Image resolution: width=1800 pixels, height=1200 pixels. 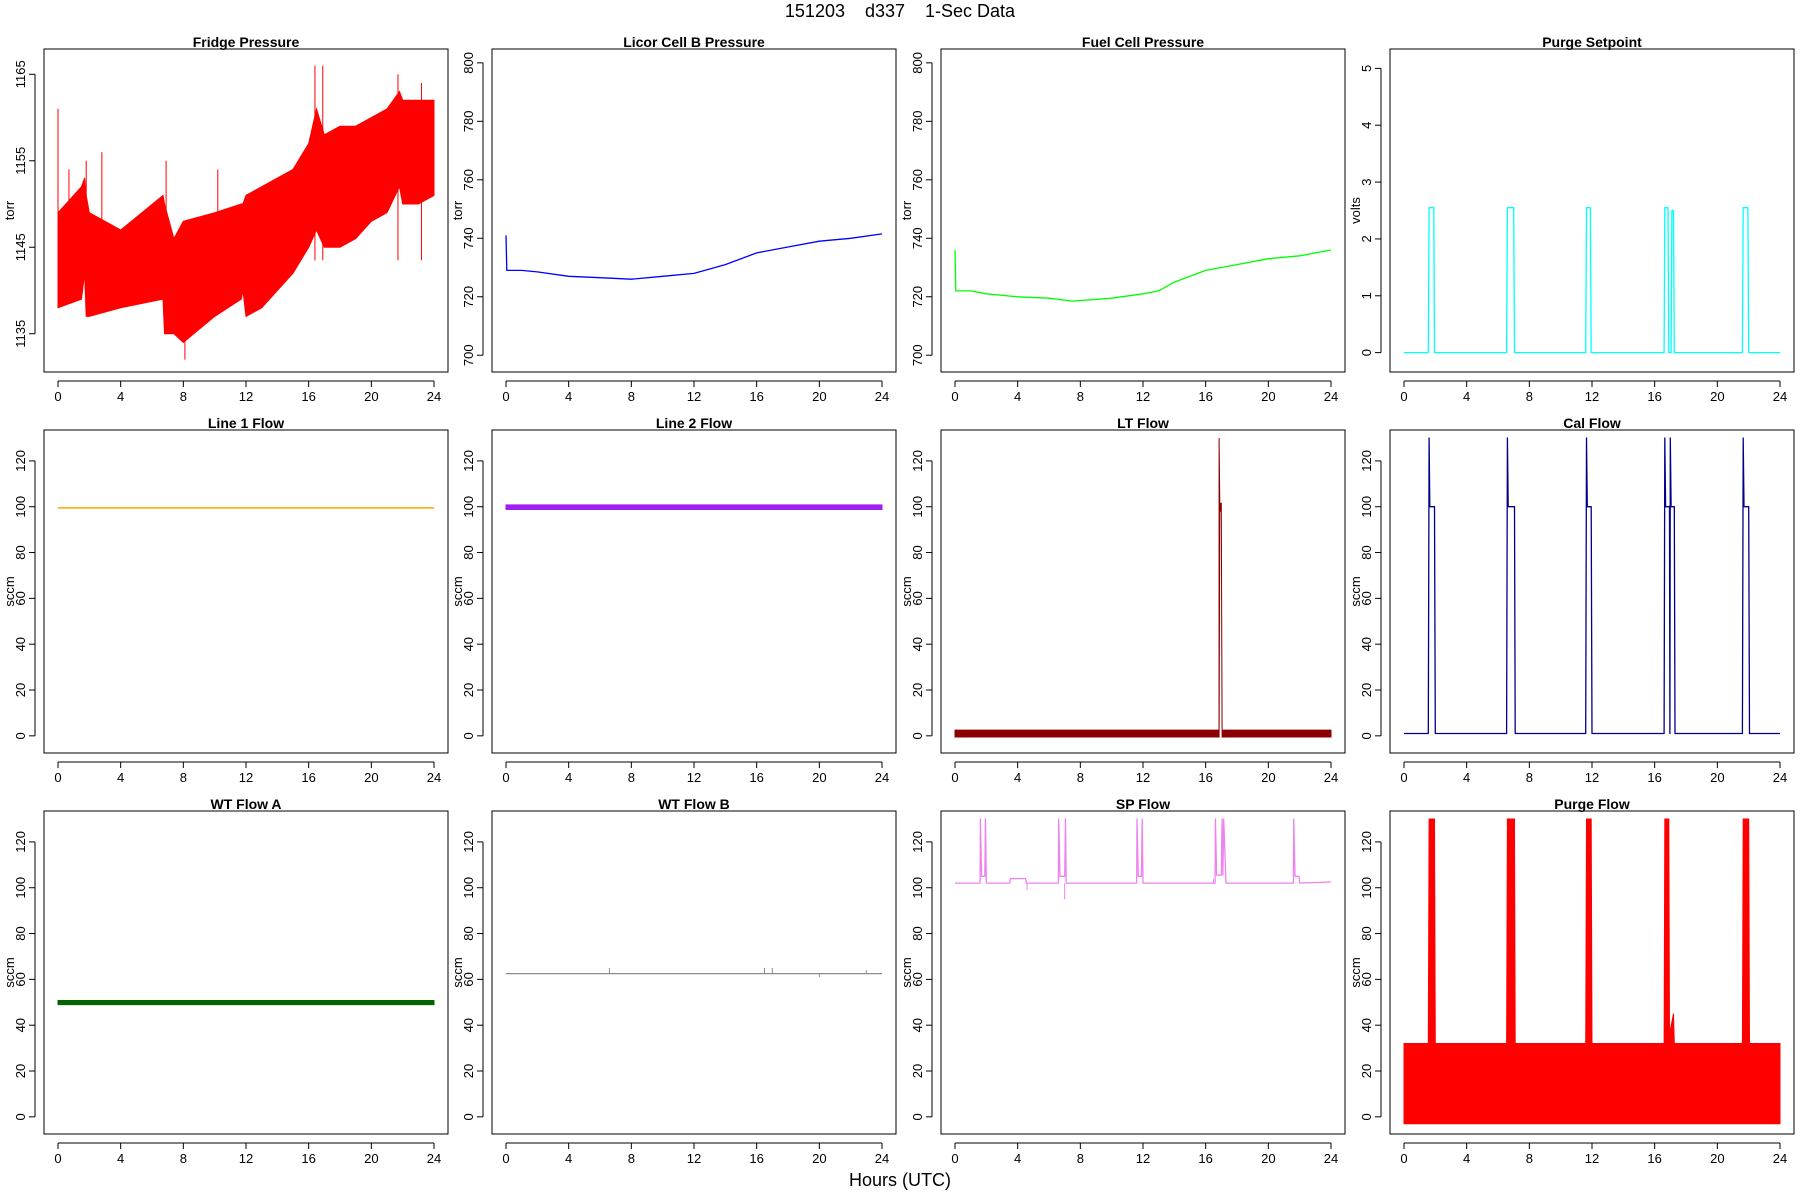 I want to click on y-tick-label: 1135, so click(x=20, y=334).